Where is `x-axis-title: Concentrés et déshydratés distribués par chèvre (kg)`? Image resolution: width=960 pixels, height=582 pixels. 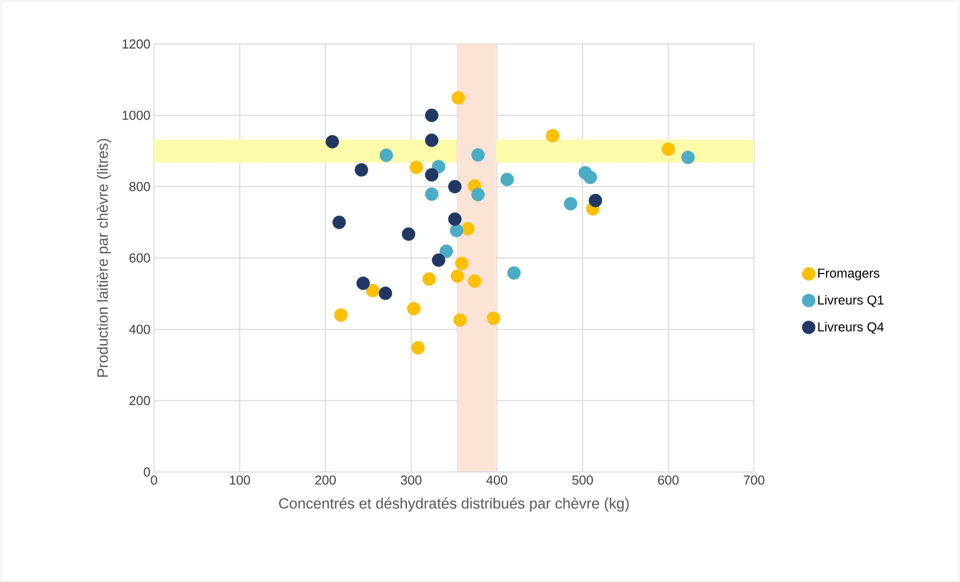 x-axis-title: Concentrés et déshydratés distribués par chèvre (kg) is located at coordinates (454, 505).